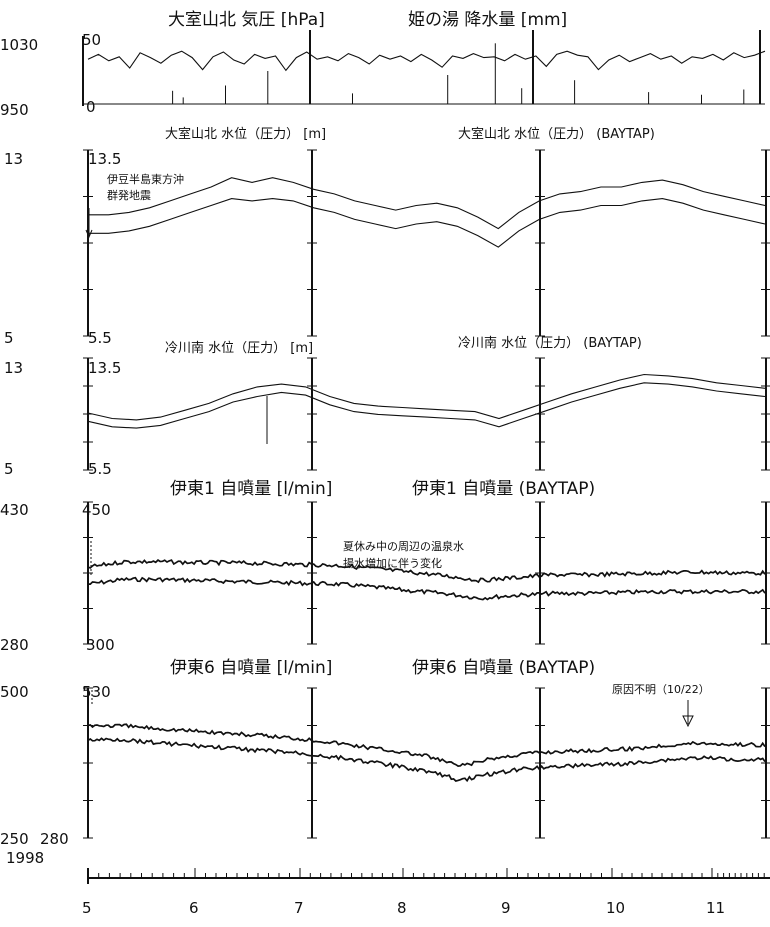 This screenshot has width=770, height=927. I want to click on panel3-series-baytap, so click(426, 397).